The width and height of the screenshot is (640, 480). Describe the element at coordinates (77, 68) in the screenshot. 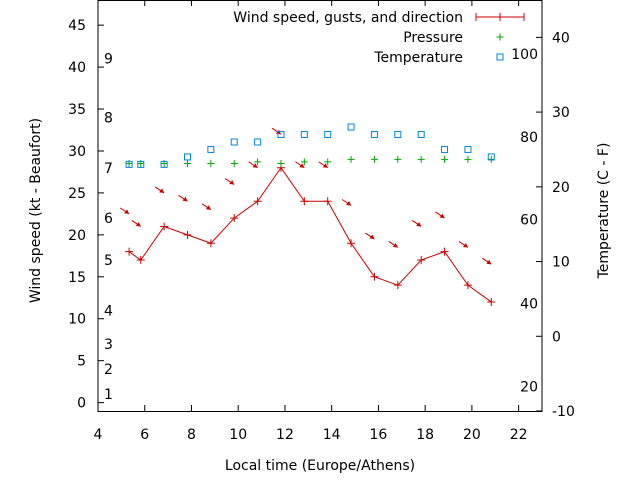

I see `y-left-tick-label: 40` at that location.